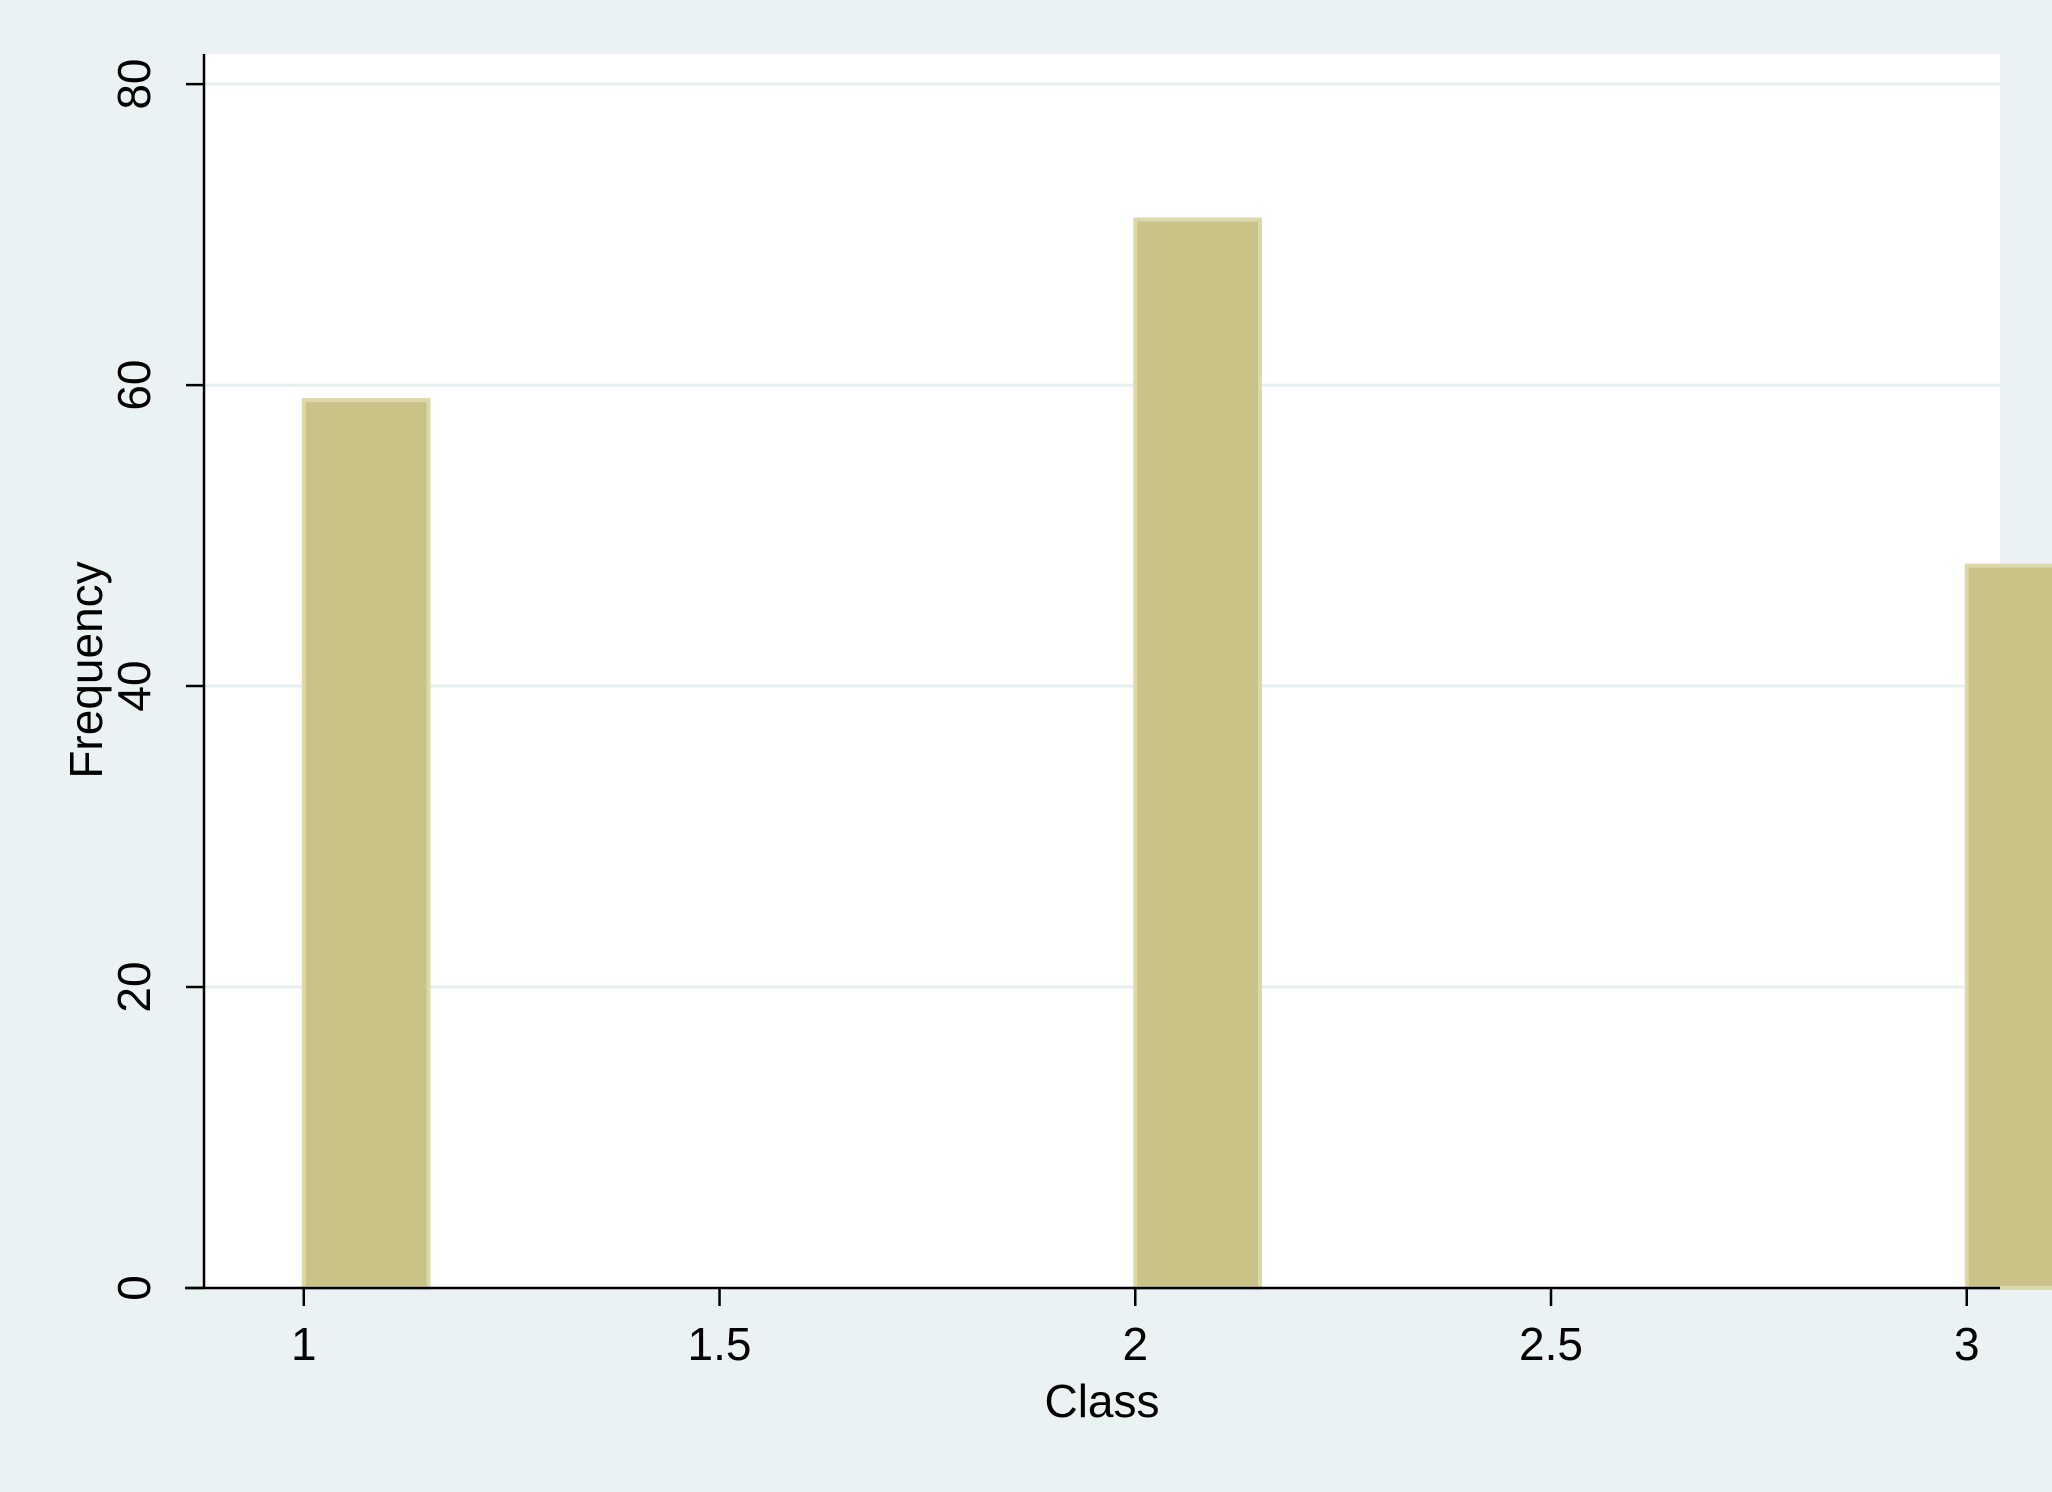  What do you see at coordinates (86, 669) in the screenshot?
I see `y-axis-title: Frequency` at bounding box center [86, 669].